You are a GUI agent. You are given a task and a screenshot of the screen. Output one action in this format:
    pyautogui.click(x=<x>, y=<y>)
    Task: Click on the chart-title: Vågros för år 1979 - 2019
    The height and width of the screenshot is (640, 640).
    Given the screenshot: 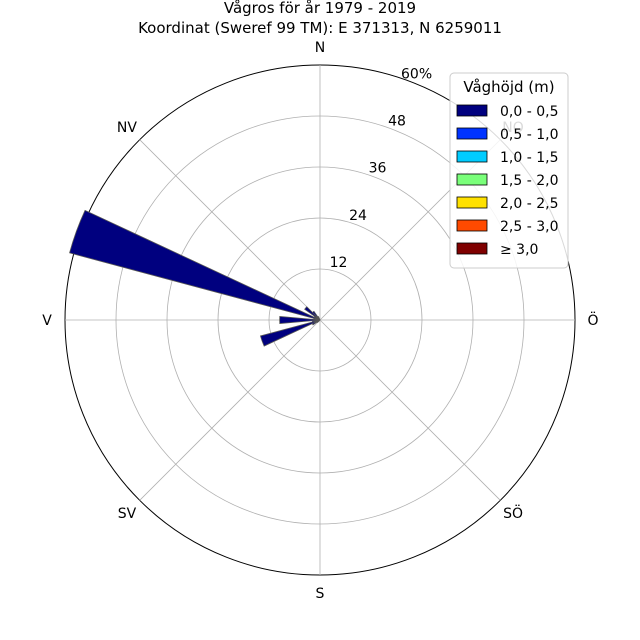 What is the action you would take?
    pyautogui.click(x=320, y=8)
    